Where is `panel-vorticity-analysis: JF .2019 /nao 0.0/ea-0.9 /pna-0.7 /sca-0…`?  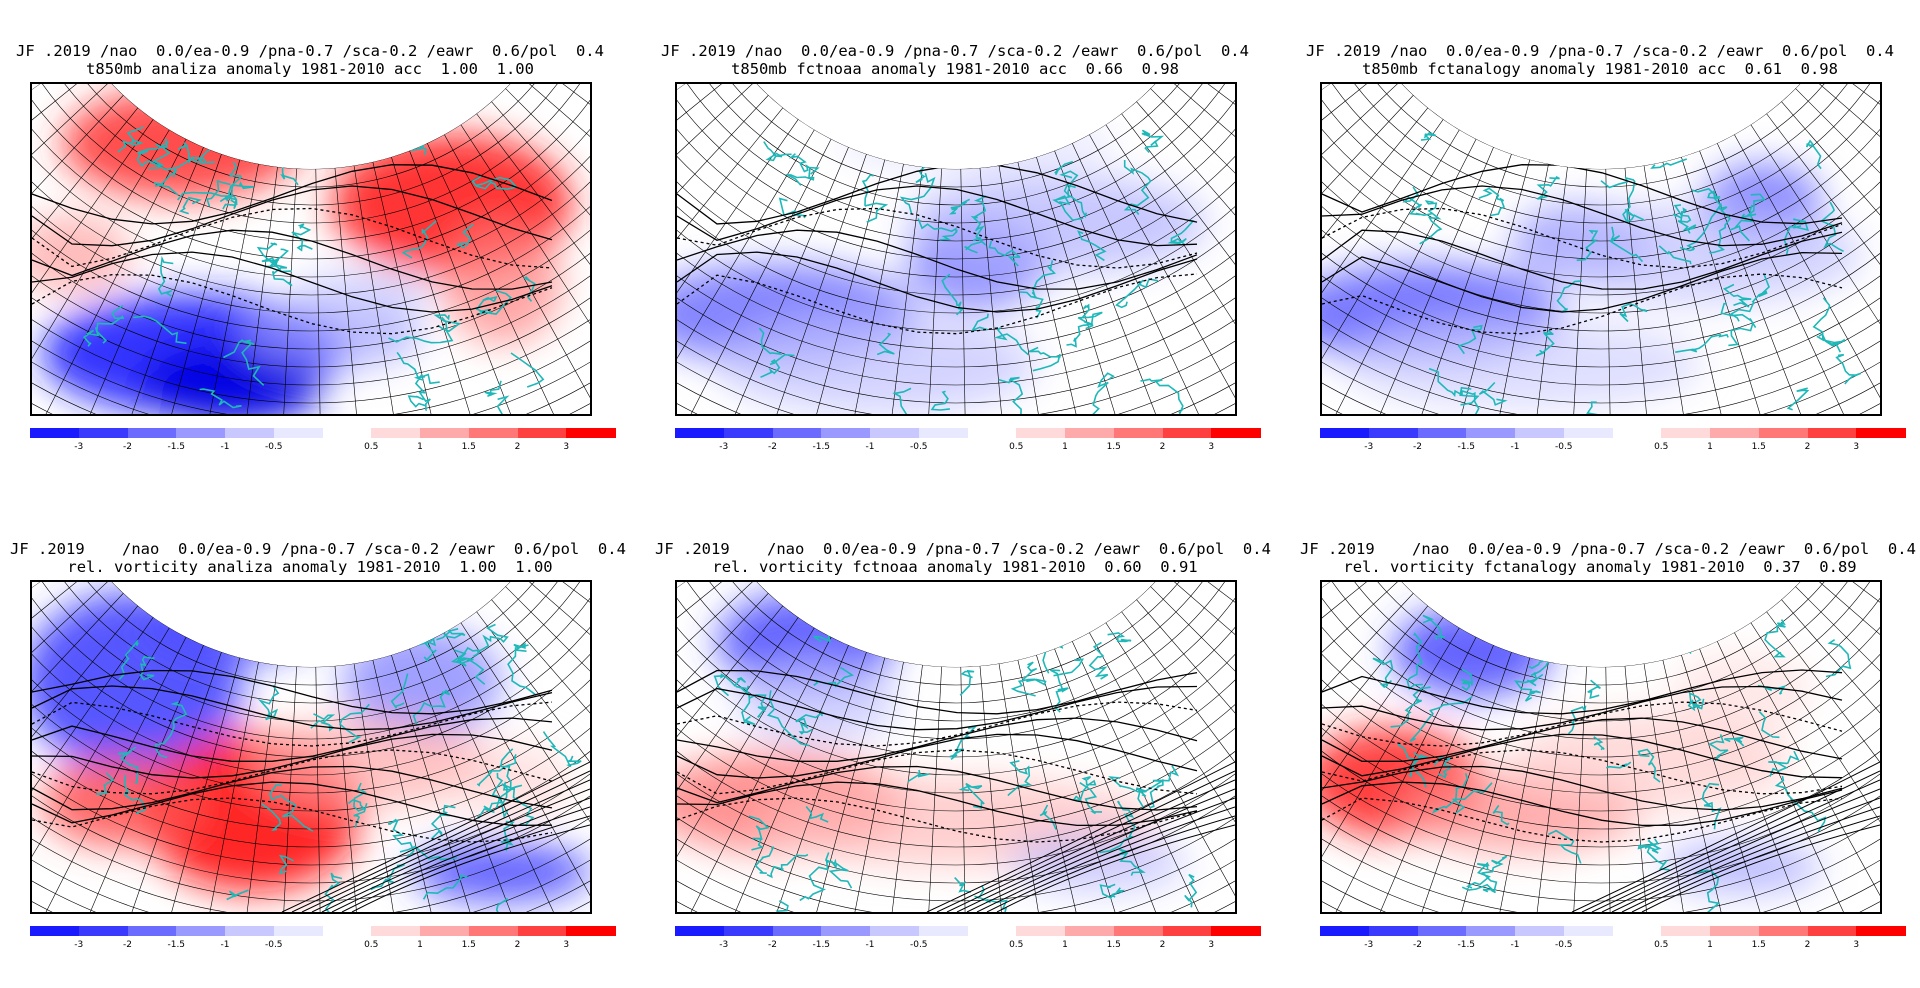
panel-vorticity-analysis: JF .2019 /nao 0.0/ea-0.9 /pna-0.7 /sca-0… is located at coordinates (318, 724).